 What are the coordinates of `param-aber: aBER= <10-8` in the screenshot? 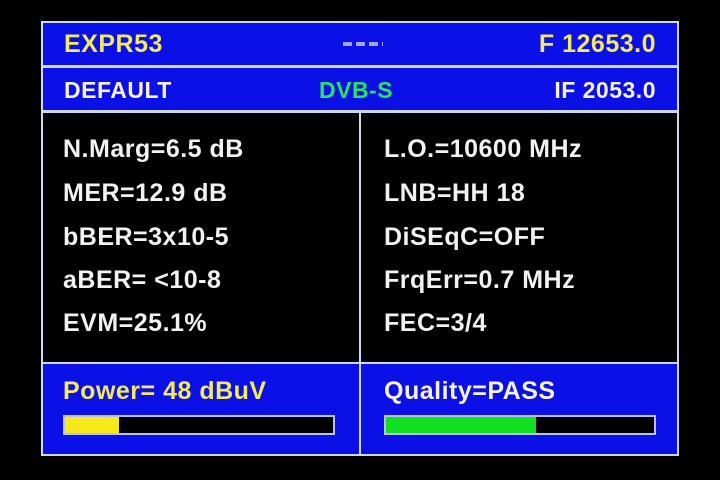 It's located at (142, 280).